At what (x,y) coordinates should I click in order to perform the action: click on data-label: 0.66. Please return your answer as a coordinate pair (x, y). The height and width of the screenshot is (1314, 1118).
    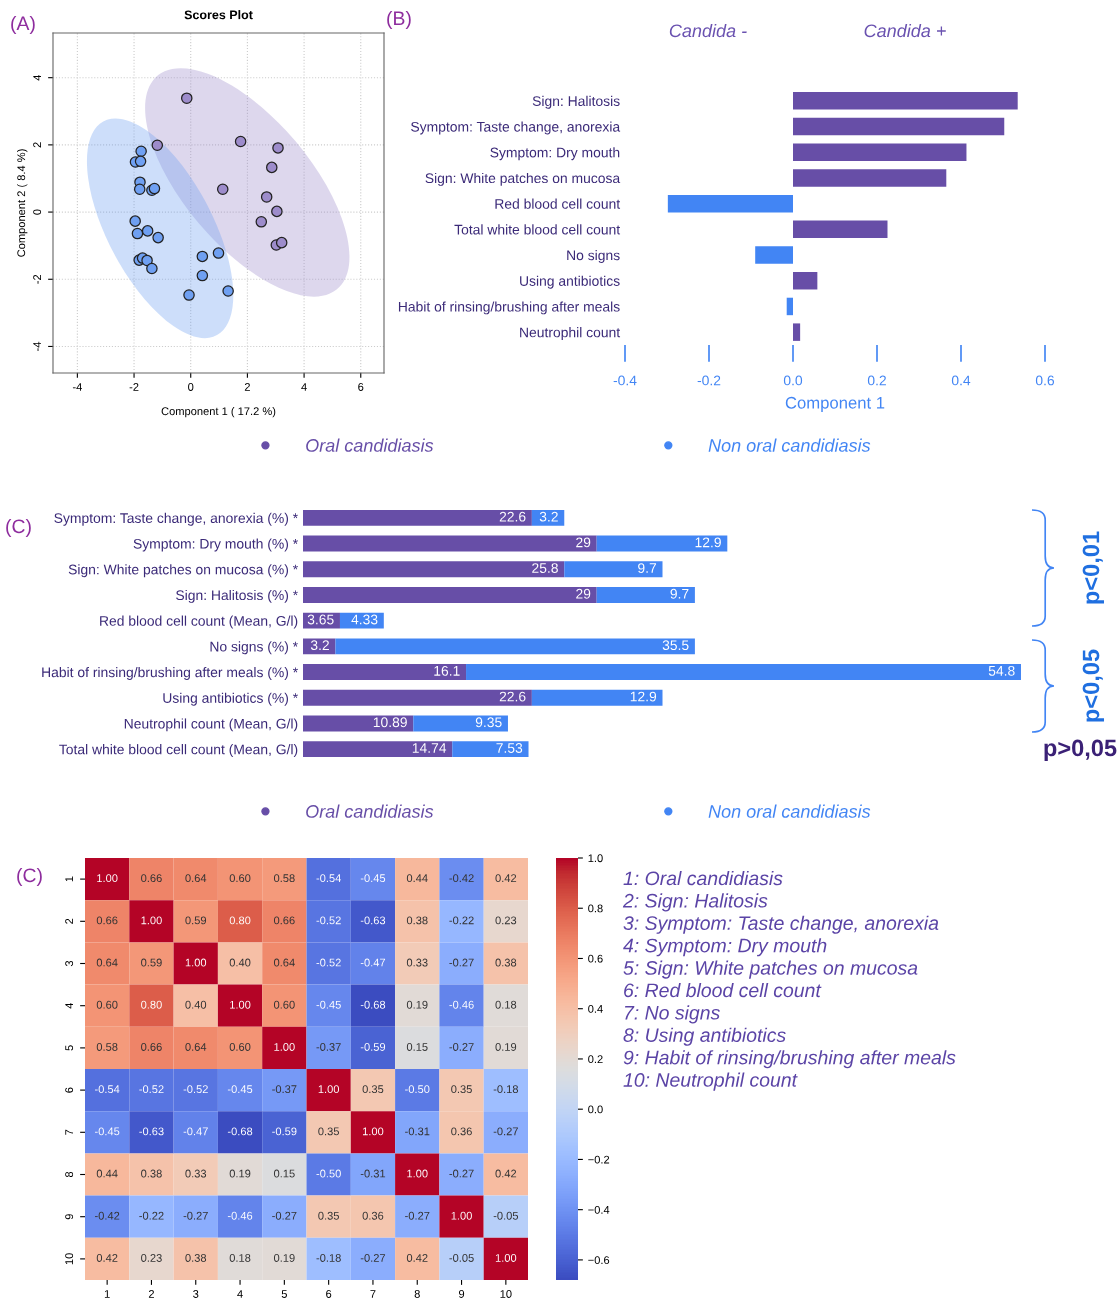
    Looking at the image, I should click on (107, 920).